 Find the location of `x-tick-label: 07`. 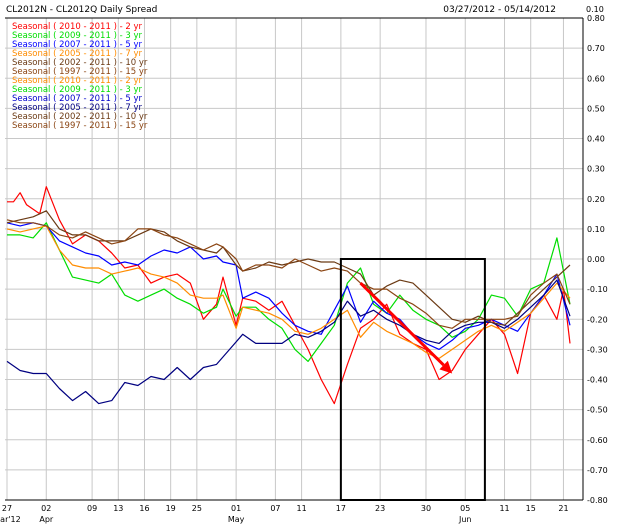

x-tick-label: 07 is located at coordinates (275, 508).